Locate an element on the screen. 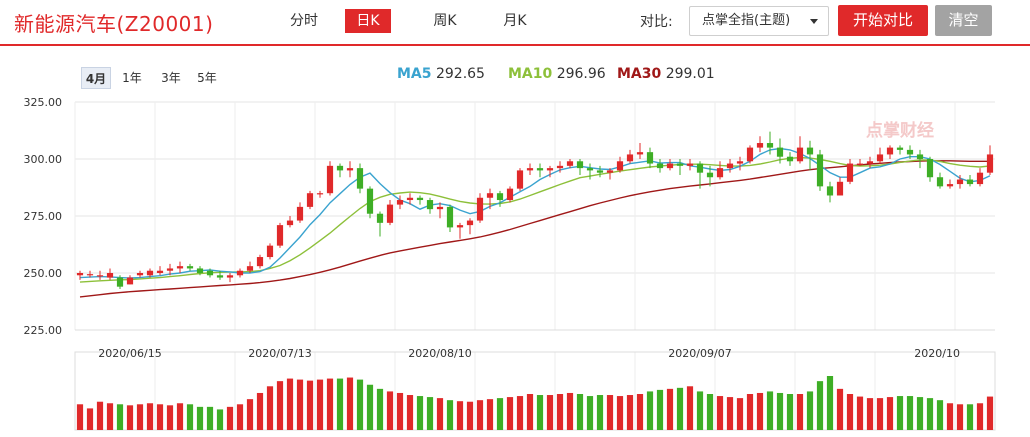 This screenshot has width=1030, height=437. ma10-key: MA10 is located at coordinates (530, 74).